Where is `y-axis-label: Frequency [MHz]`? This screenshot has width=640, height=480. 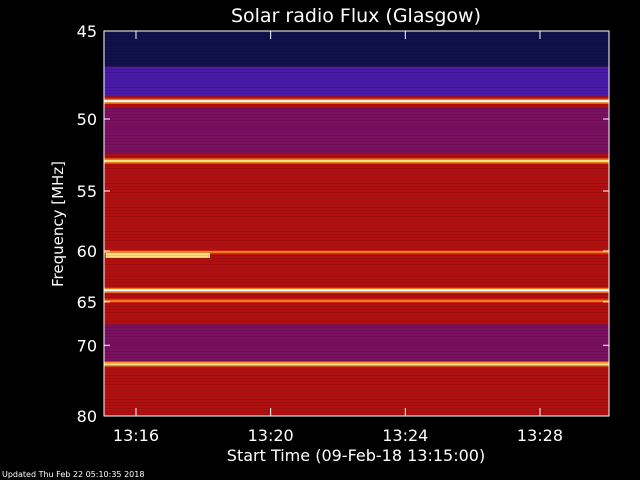
y-axis-label: Frequency [MHz] is located at coordinates (58, 224).